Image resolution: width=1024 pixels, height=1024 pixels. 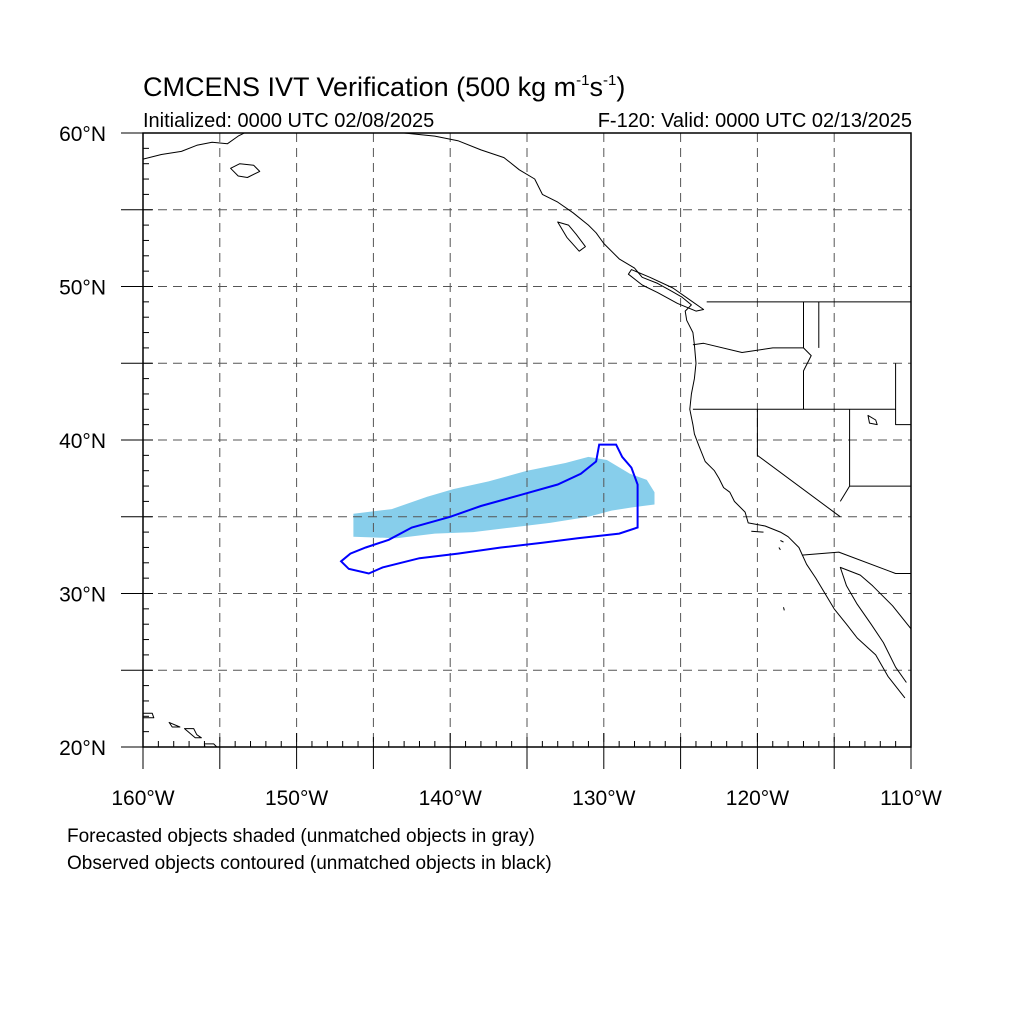 What do you see at coordinates (754, 121) in the screenshot?
I see `valid-time-label: F-120: Valid: 0000 UTC 02/13/2025` at bounding box center [754, 121].